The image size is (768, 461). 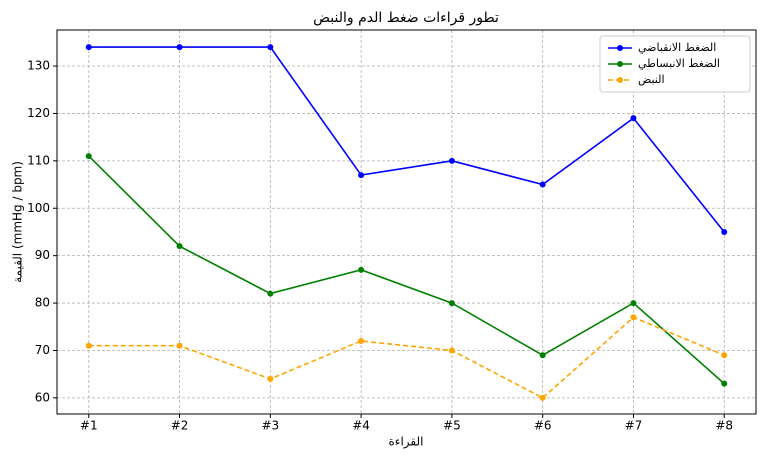 What do you see at coordinates (543, 426) in the screenshot?
I see `x-tick-label: #6` at bounding box center [543, 426].